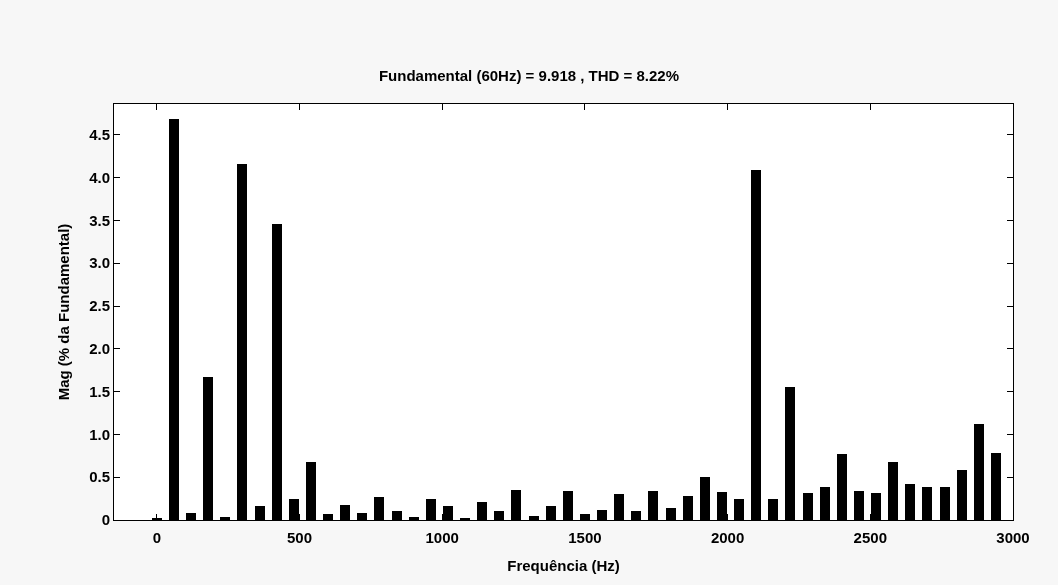  I want to click on x-tick-label: 0, so click(156, 537).